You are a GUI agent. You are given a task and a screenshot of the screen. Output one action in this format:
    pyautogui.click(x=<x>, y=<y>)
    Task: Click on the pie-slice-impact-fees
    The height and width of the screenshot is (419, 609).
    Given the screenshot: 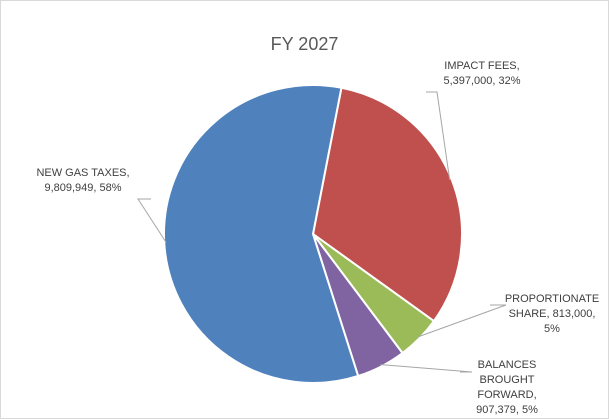 What is the action you would take?
    pyautogui.click(x=387, y=204)
    